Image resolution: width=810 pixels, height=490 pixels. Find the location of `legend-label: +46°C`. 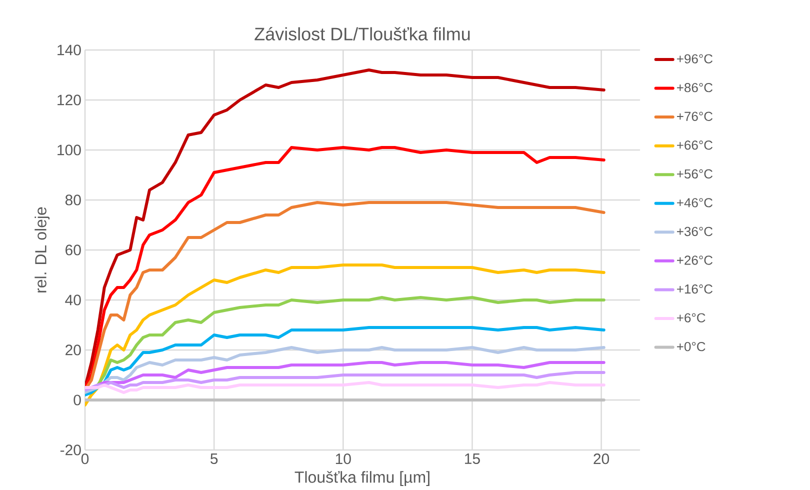

legend-label: +46°C is located at coordinates (695, 203).